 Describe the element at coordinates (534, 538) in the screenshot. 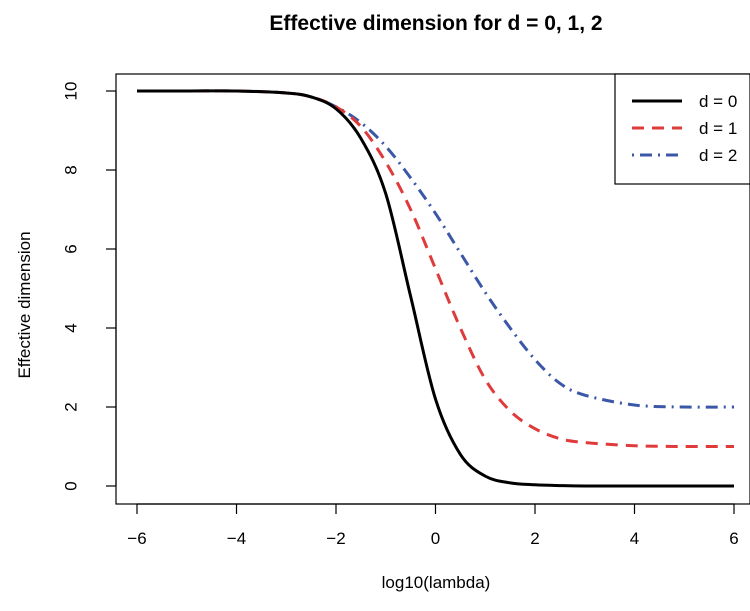

I see `x-tick-label: 2` at that location.